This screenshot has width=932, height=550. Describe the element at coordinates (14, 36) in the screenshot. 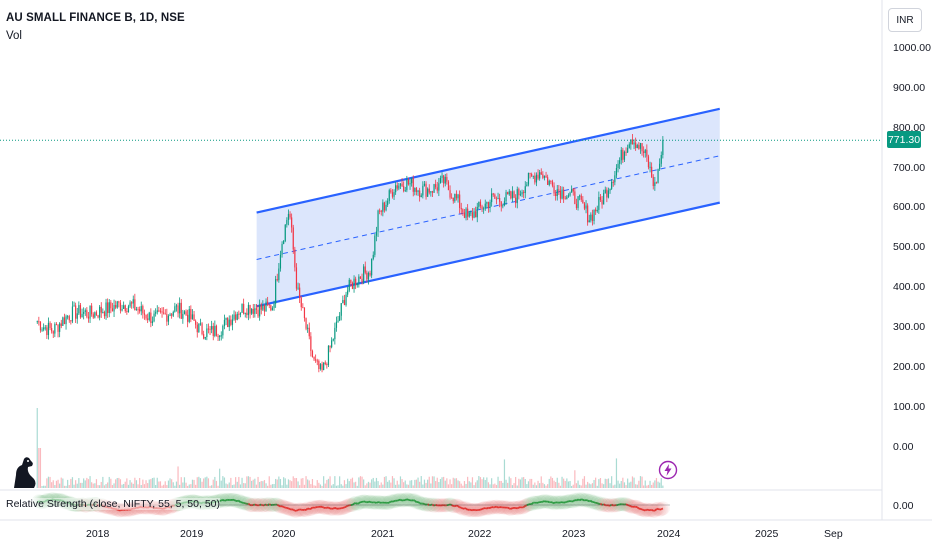

I see `volume-label: Vol` at that location.